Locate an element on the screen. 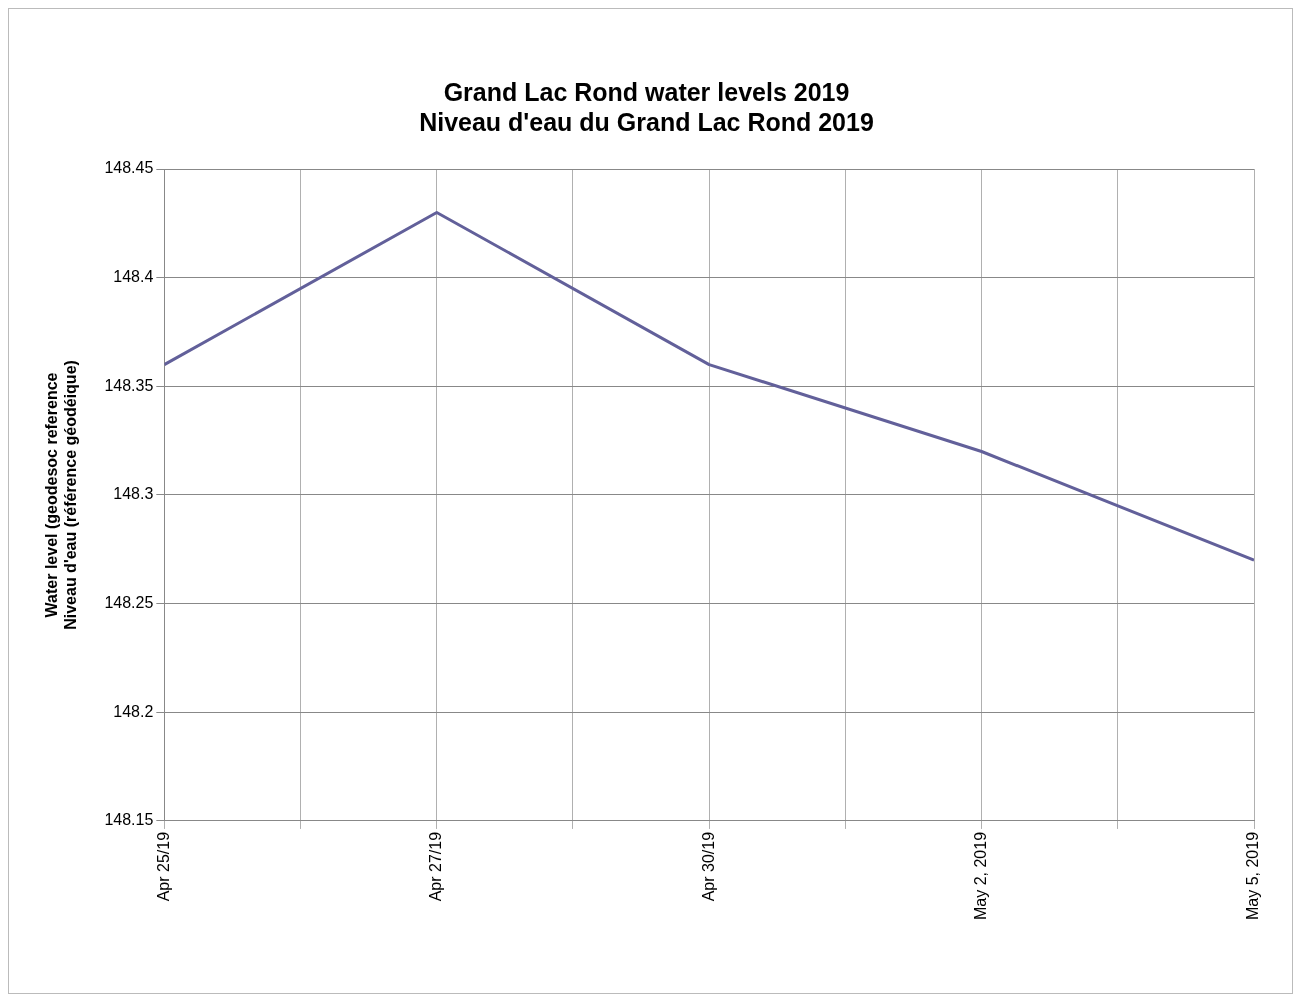  x-tick-label: Apr 30/19 is located at coordinates (708, 866).